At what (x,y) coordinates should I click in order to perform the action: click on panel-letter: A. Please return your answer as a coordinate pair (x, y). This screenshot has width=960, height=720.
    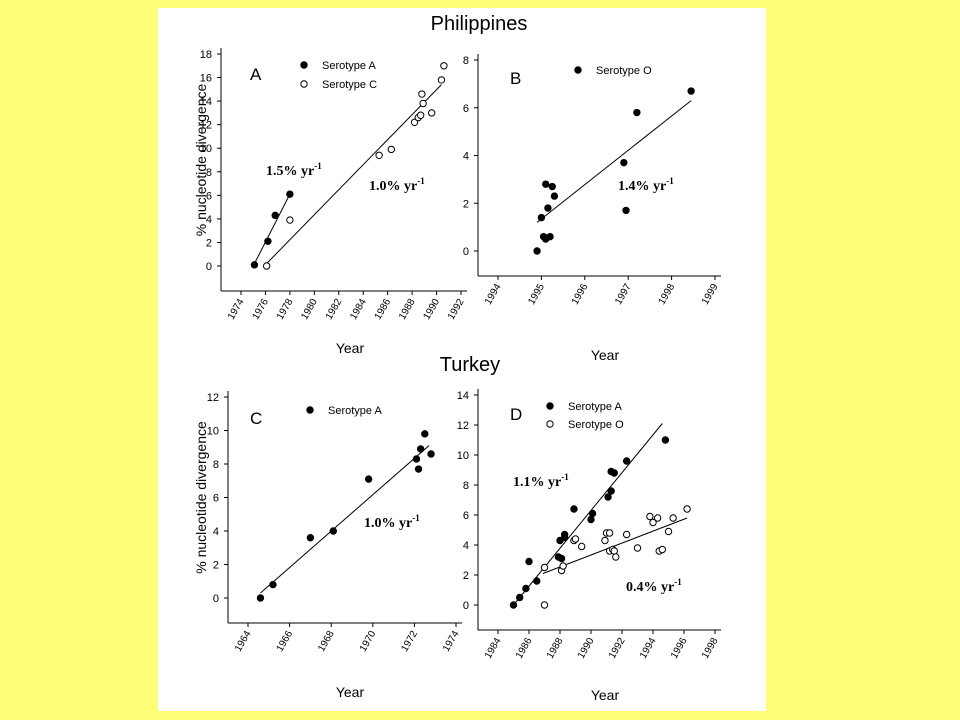
    Looking at the image, I should click on (256, 74).